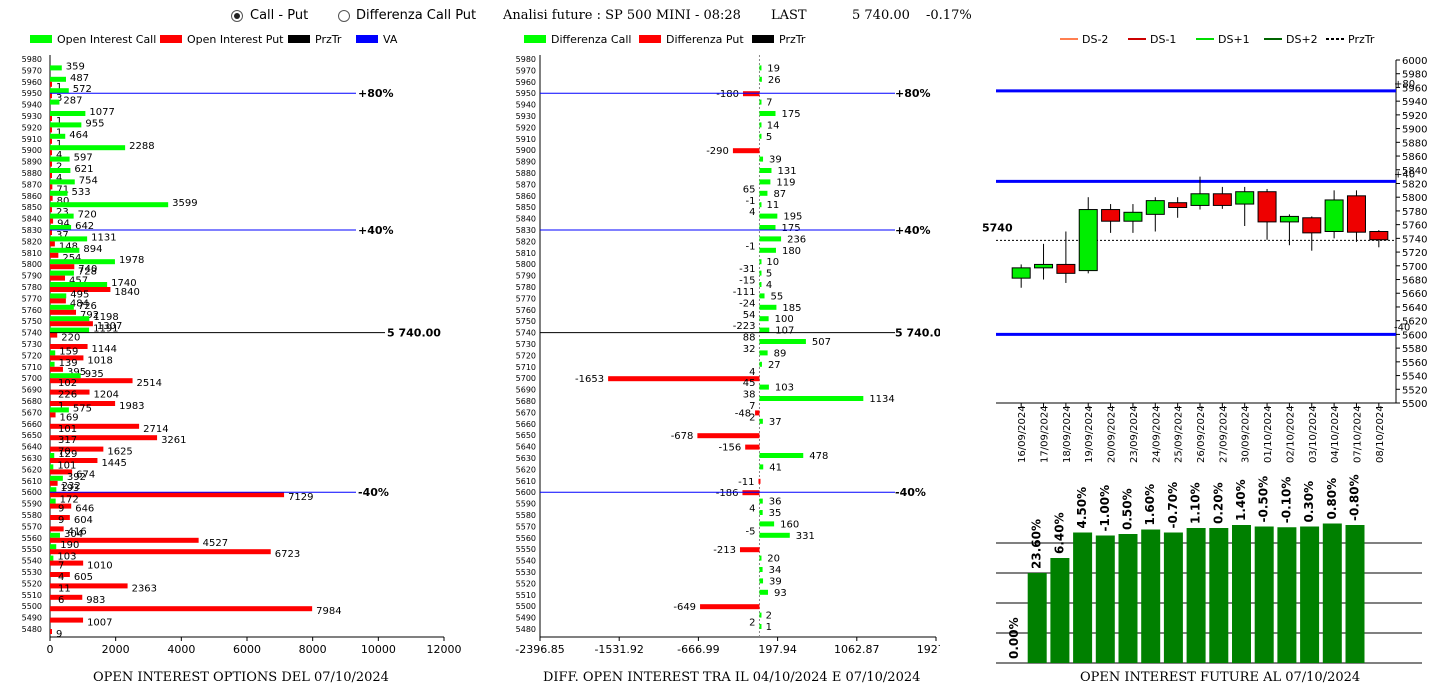 The image size is (1456, 686). I want to click on strike-label: 5550, so click(32, 549).